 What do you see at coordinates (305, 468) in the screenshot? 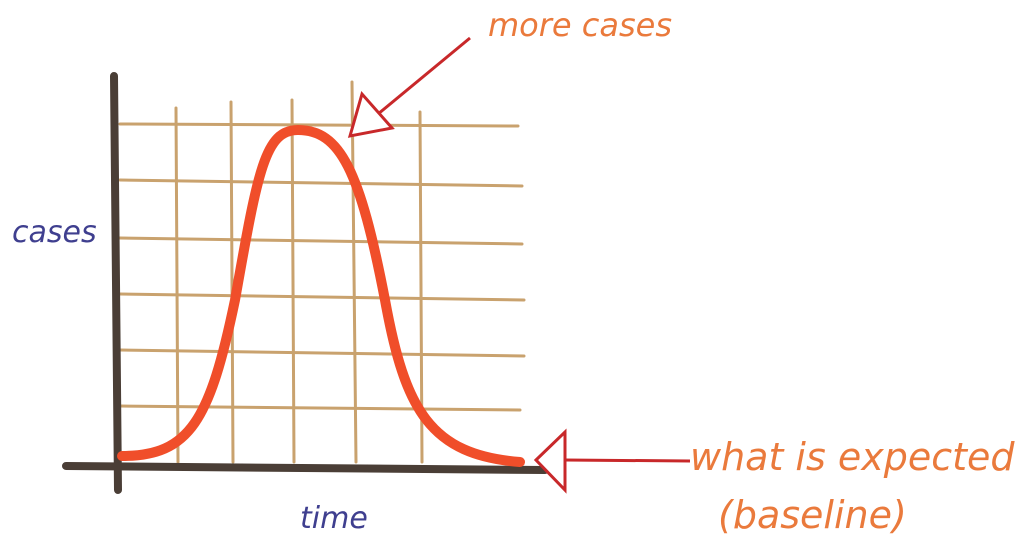
I see `x-axis` at bounding box center [305, 468].